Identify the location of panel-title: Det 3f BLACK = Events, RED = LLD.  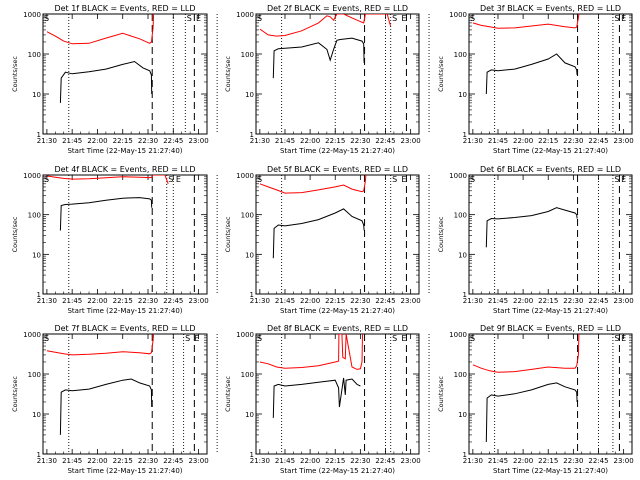
(550, 8).